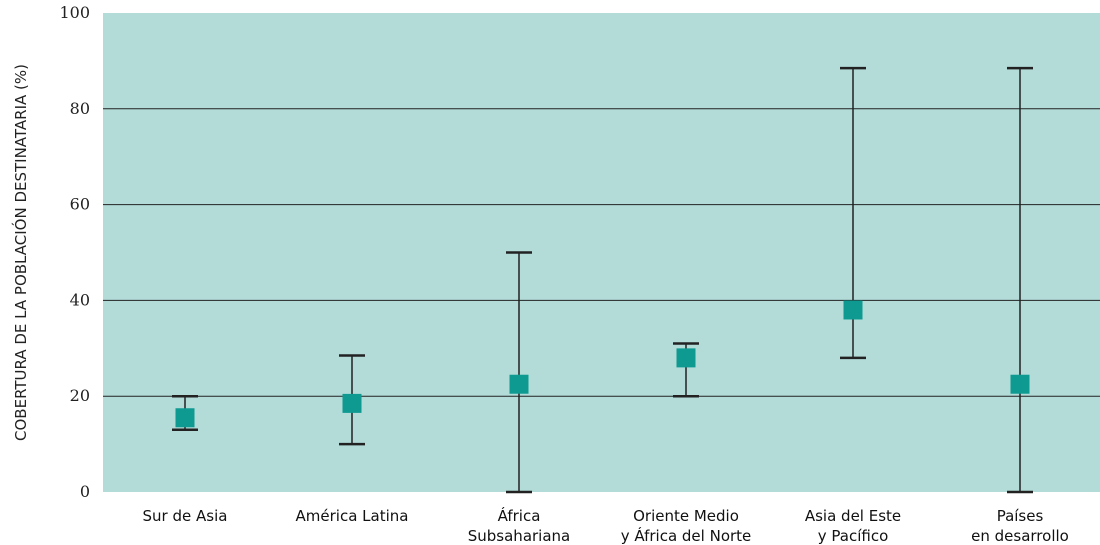  Describe the element at coordinates (853, 526) in the screenshot. I see `x-category-label: Asia del Este y Pacífico` at that location.